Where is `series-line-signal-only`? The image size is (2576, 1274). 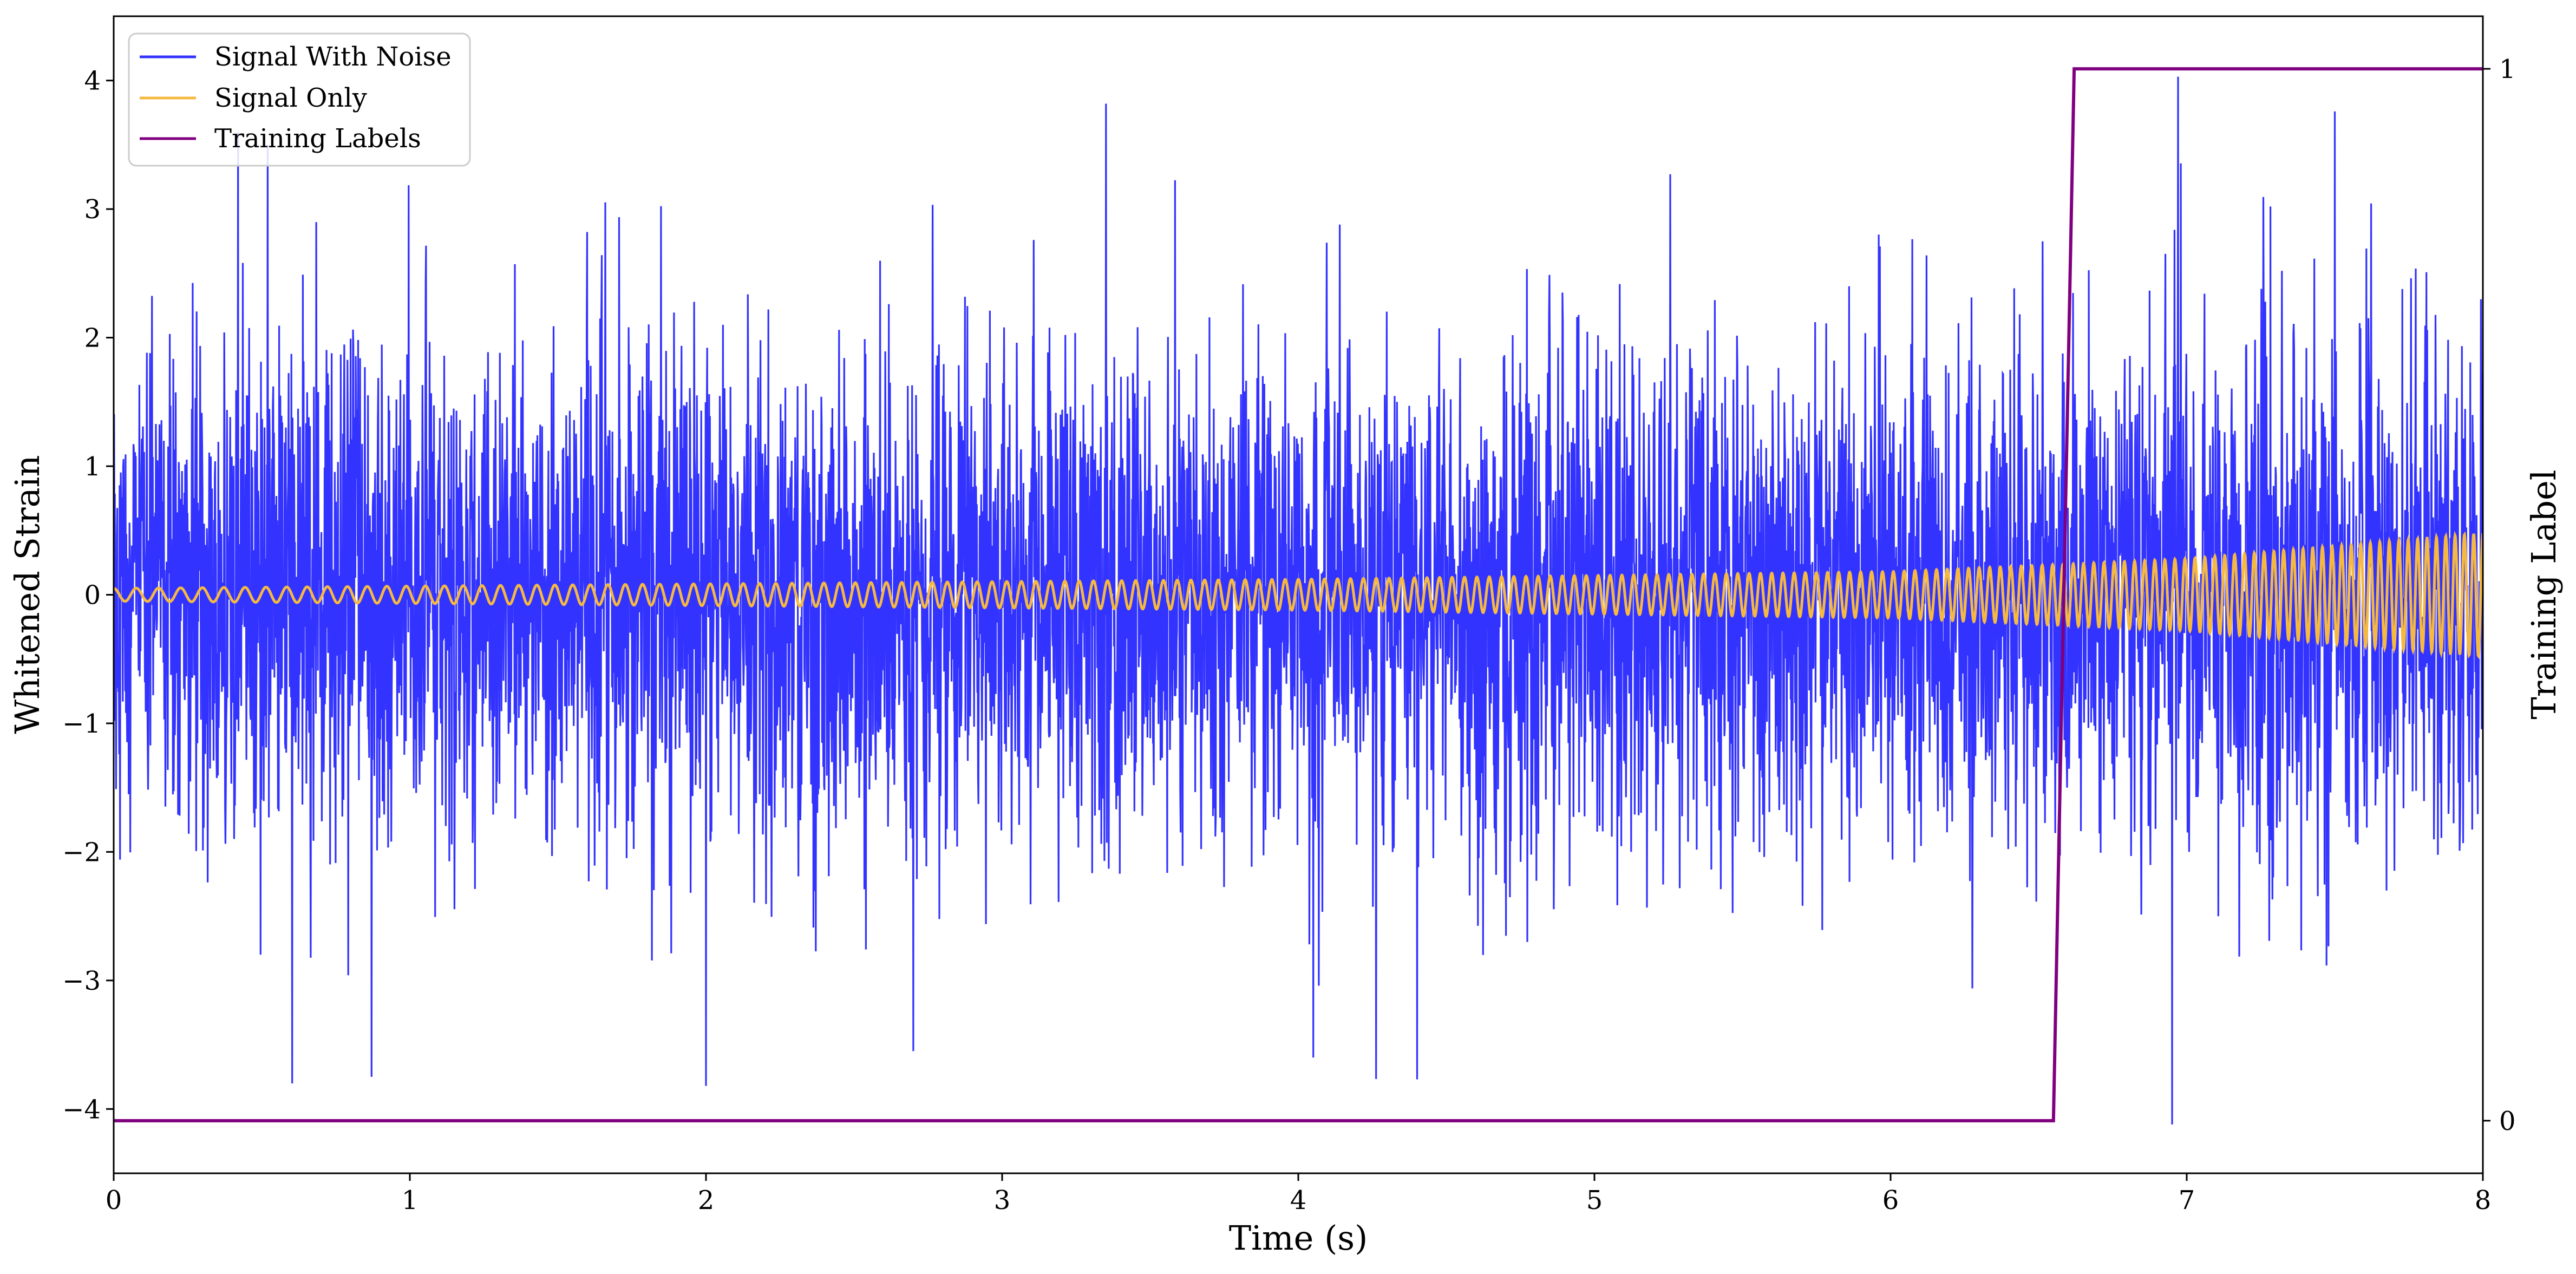
series-line-signal-only is located at coordinates (1298, 595).